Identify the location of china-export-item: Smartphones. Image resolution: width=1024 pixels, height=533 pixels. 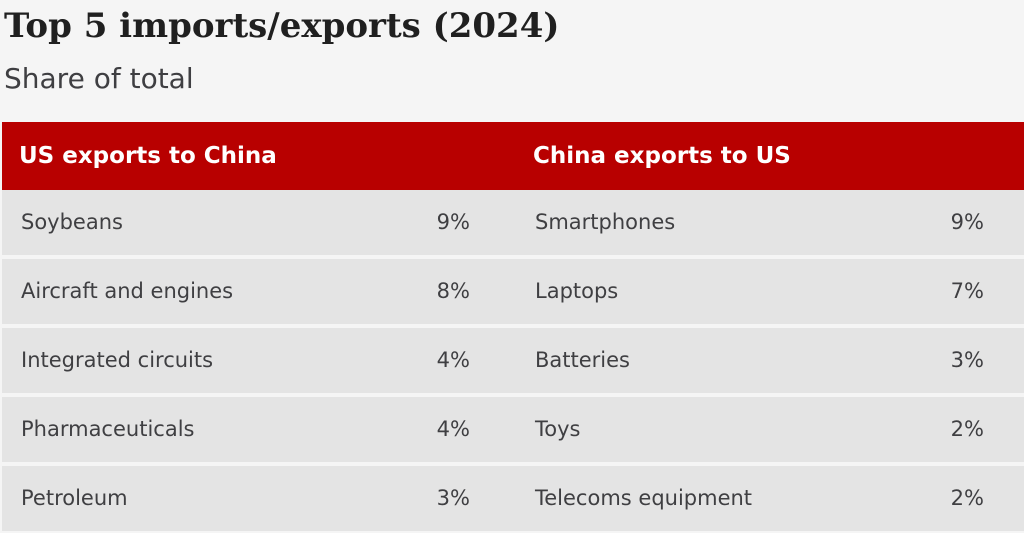
(605, 222).